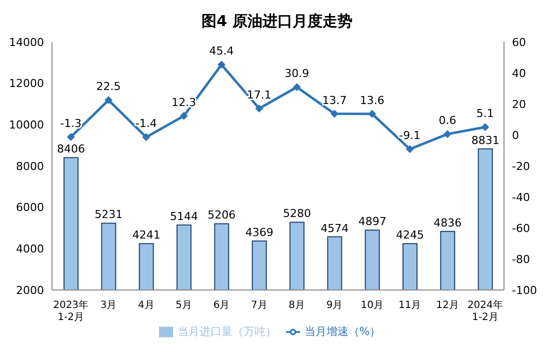 This screenshot has height=345, width=554. What do you see at coordinates (524, 290) in the screenshot?
I see `y2-tick-label: -100` at bounding box center [524, 290].